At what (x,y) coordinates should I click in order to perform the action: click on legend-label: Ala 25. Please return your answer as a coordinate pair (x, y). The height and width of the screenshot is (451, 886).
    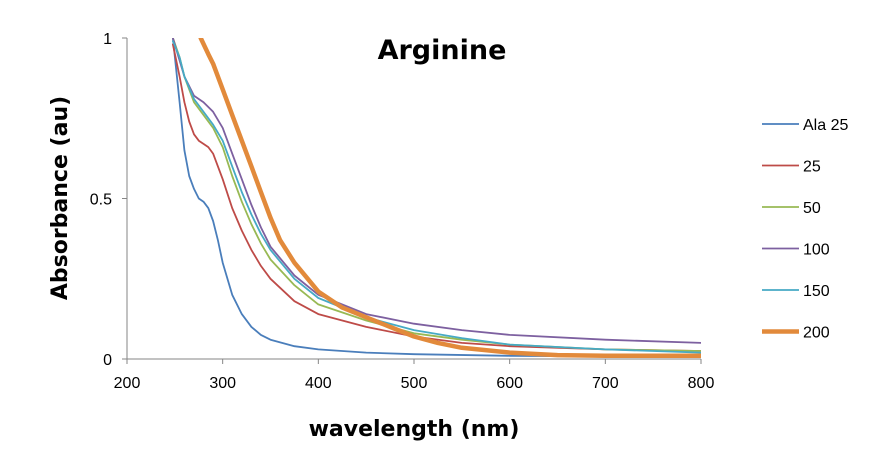
    Looking at the image, I should click on (825, 125).